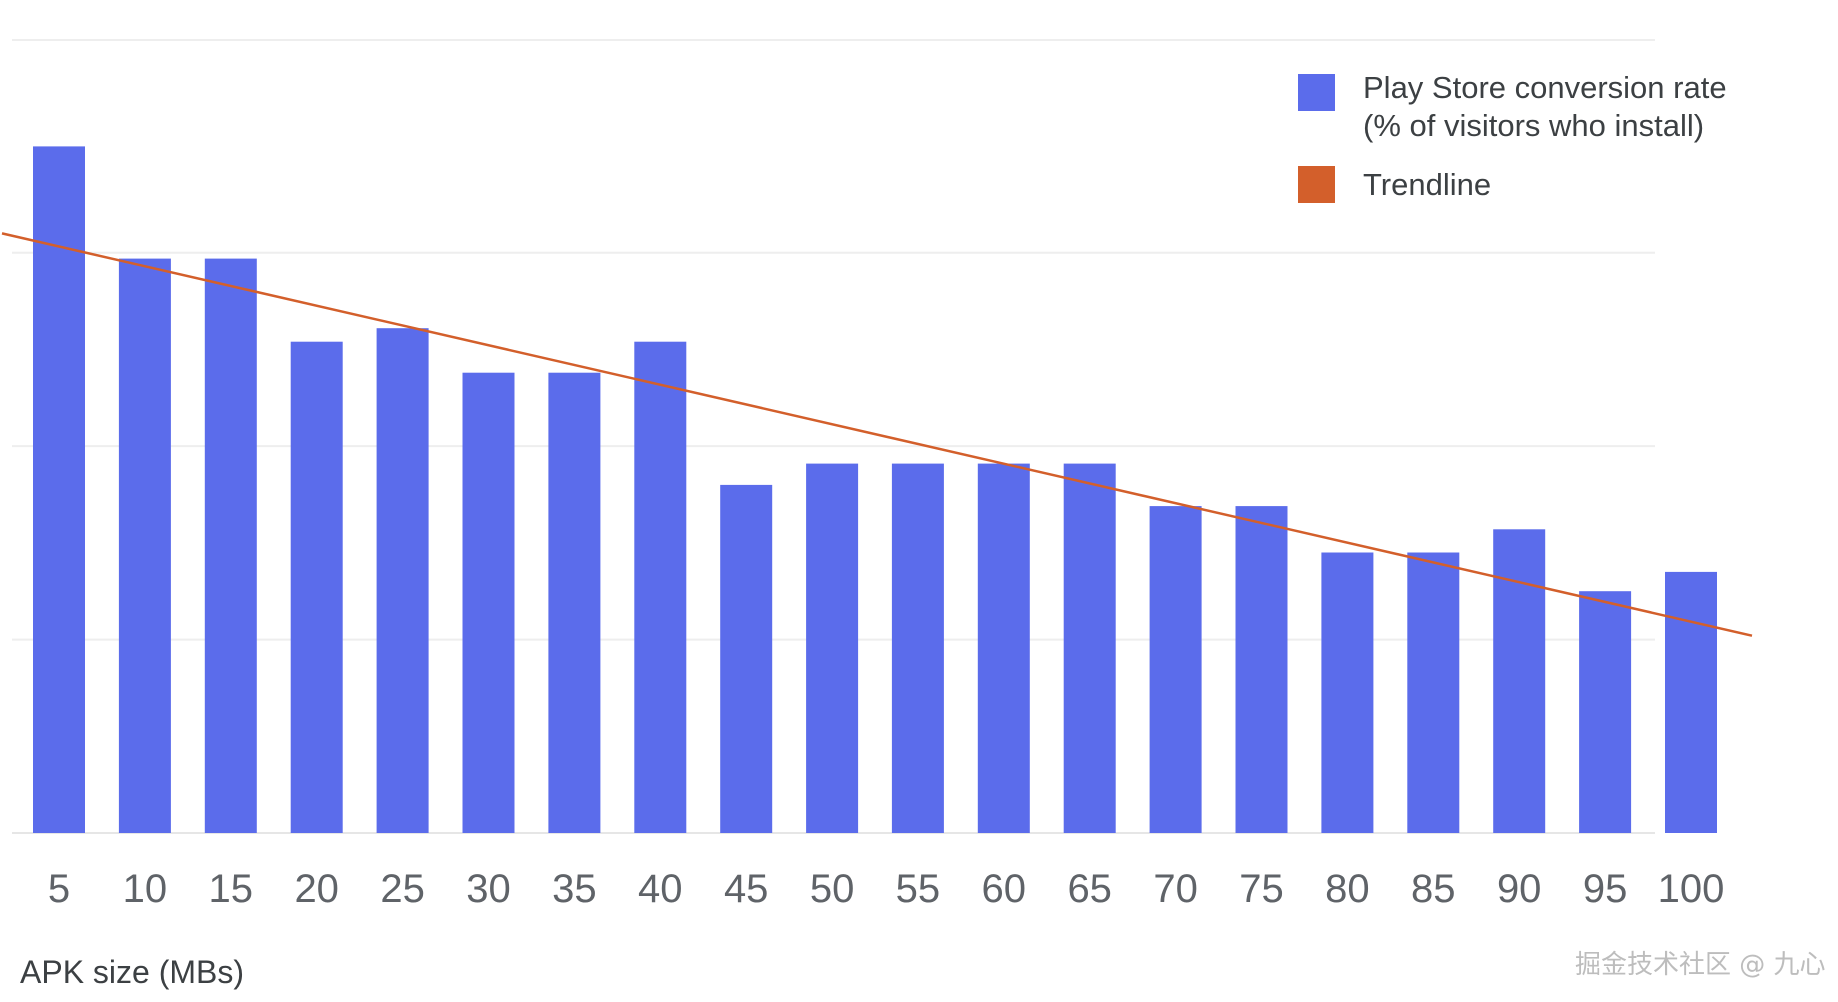 The image size is (1838, 1002). What do you see at coordinates (1175, 889) in the screenshot?
I see `x-tick-label-70: 70` at bounding box center [1175, 889].